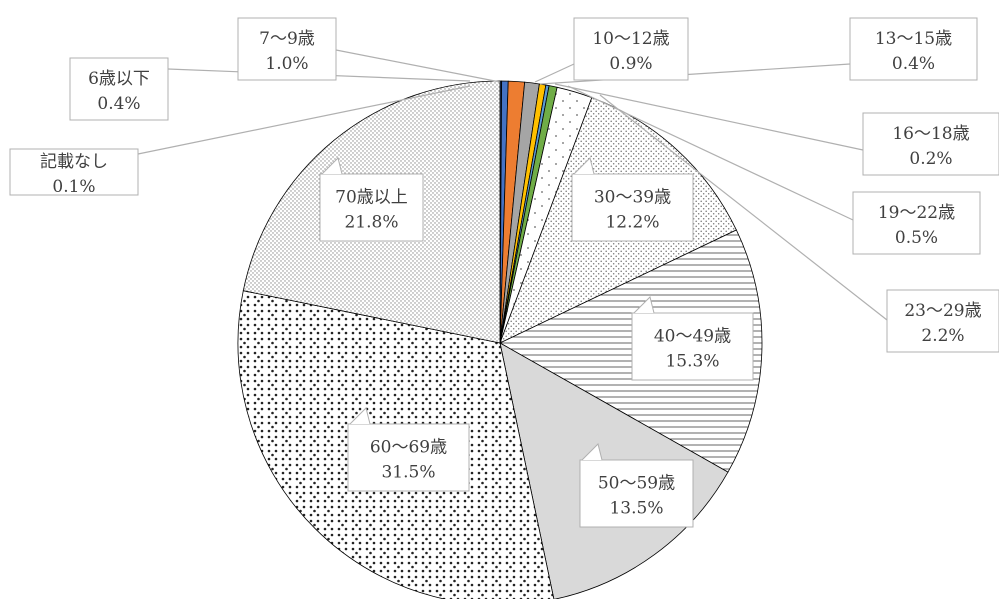 The height and width of the screenshot is (599, 999). Describe the element at coordinates (942, 336) in the screenshot. I see `data-label-value-7: 2.2%` at that location.